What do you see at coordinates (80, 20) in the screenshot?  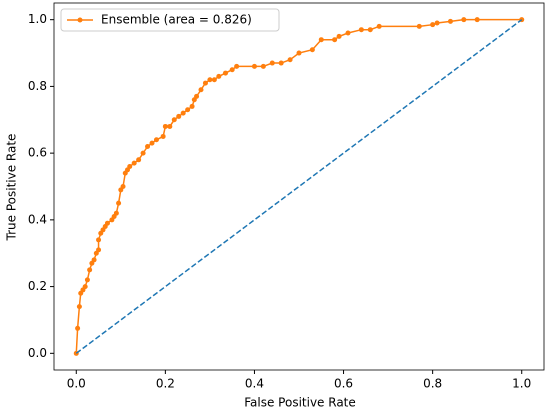 I see `legend-marker` at bounding box center [80, 20].